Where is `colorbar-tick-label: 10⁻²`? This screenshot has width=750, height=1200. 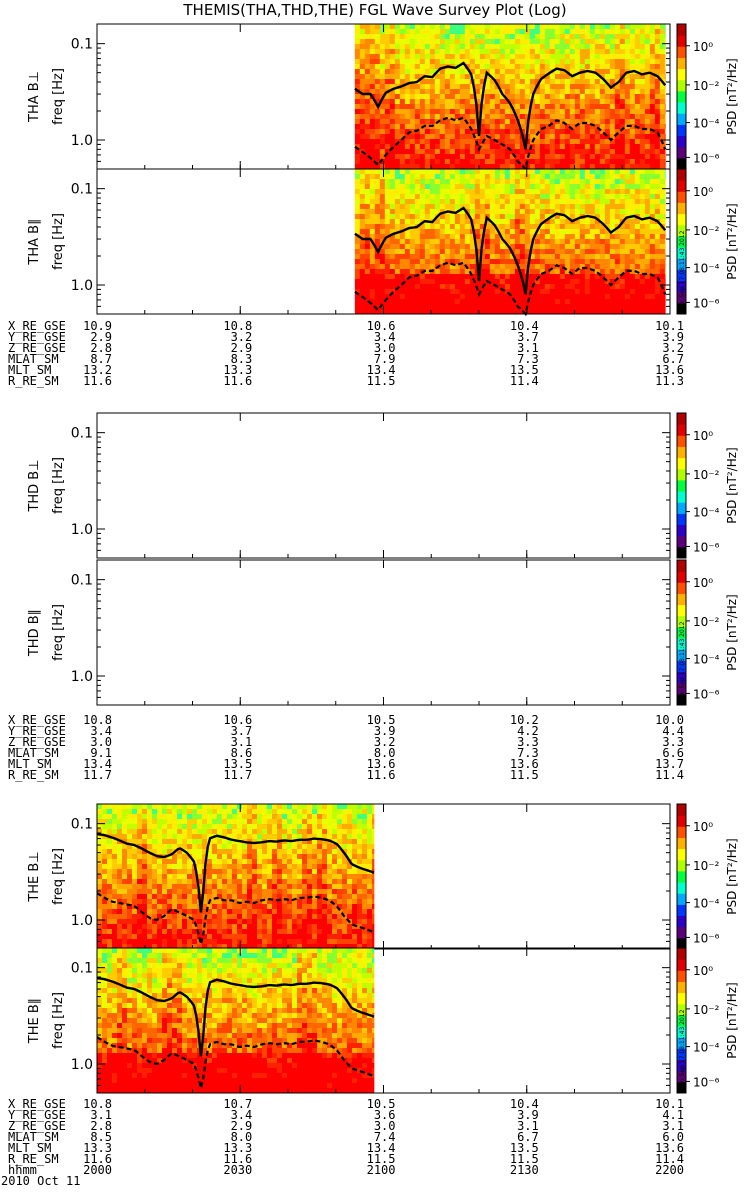
colorbar-tick-label: 10⁻² is located at coordinates (706, 86).